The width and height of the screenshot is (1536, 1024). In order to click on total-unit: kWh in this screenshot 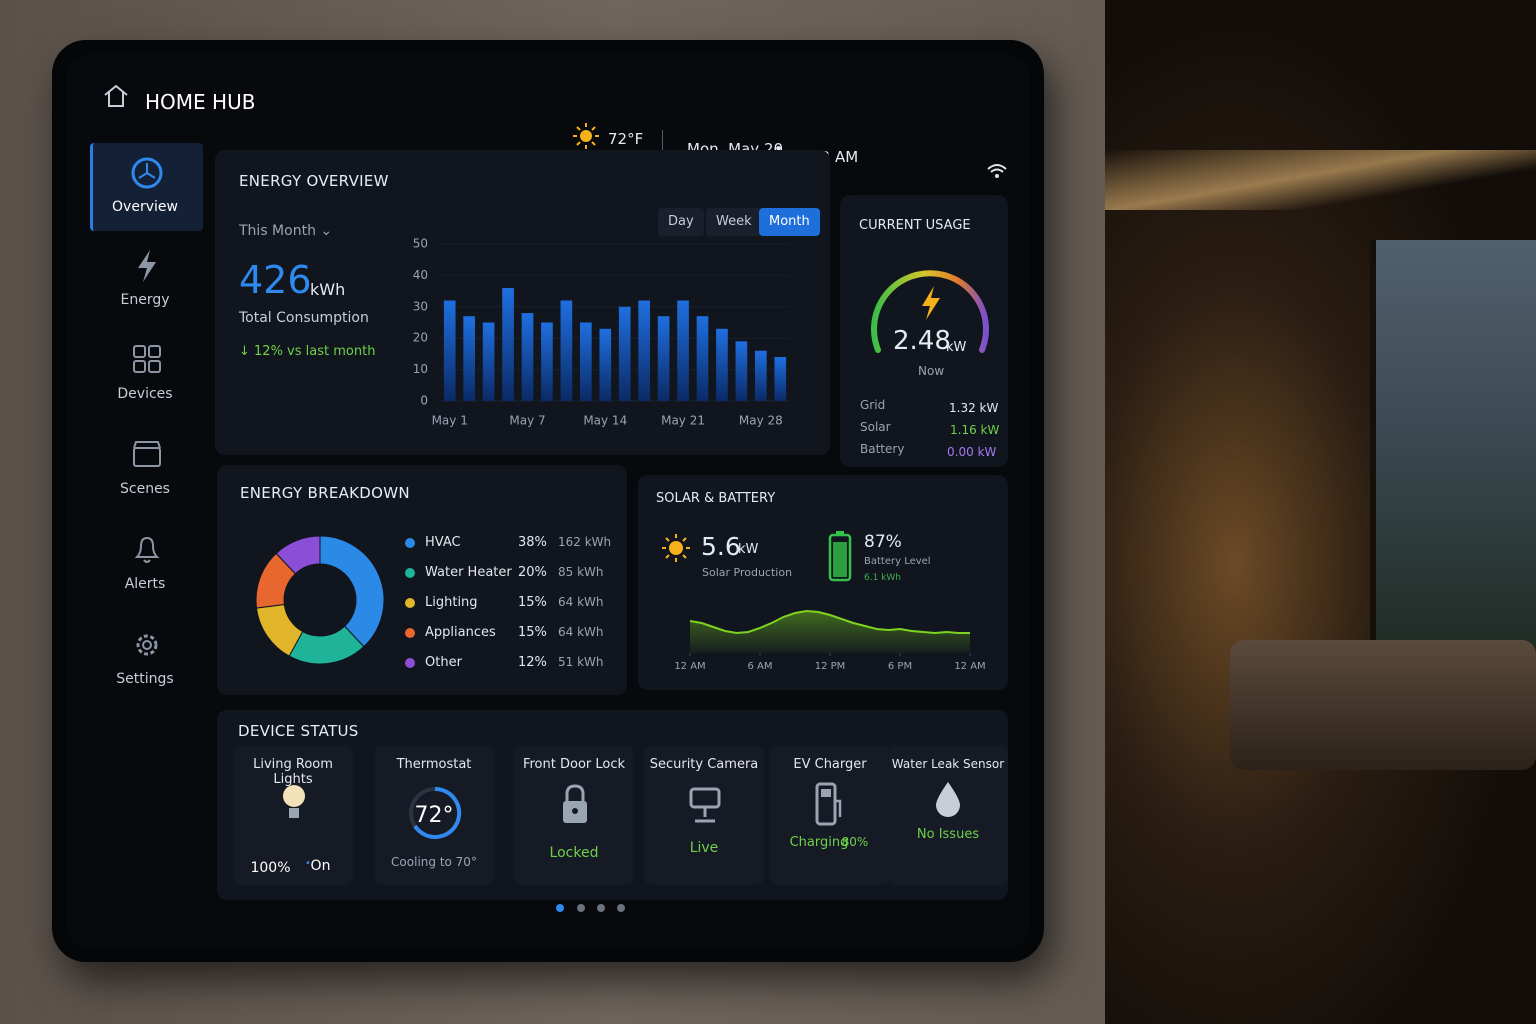, I will do `click(328, 289)`.